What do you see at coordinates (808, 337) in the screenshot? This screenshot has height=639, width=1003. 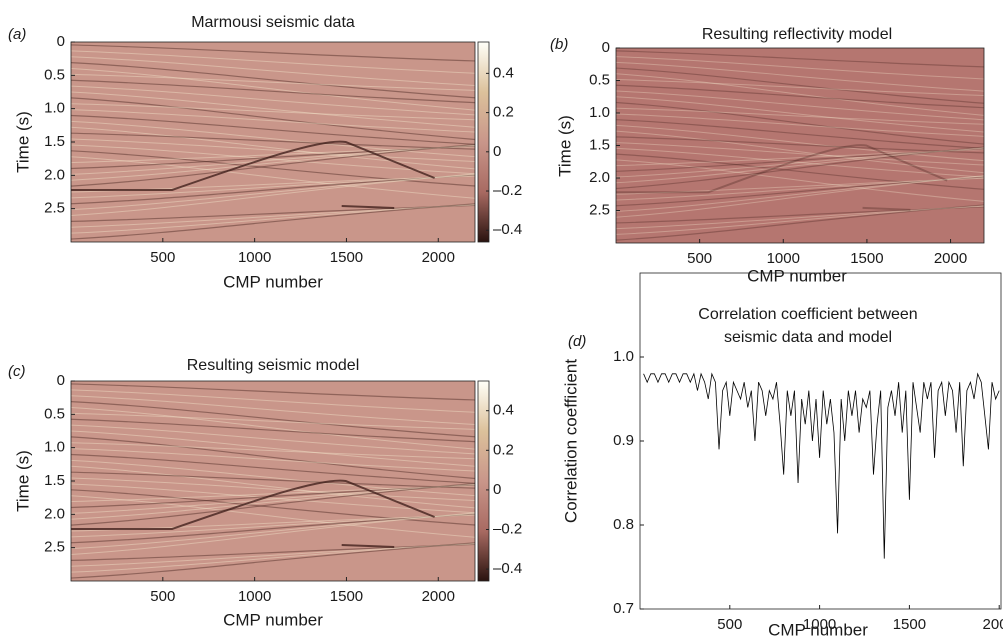 I see `chart-title: seismic data and model` at bounding box center [808, 337].